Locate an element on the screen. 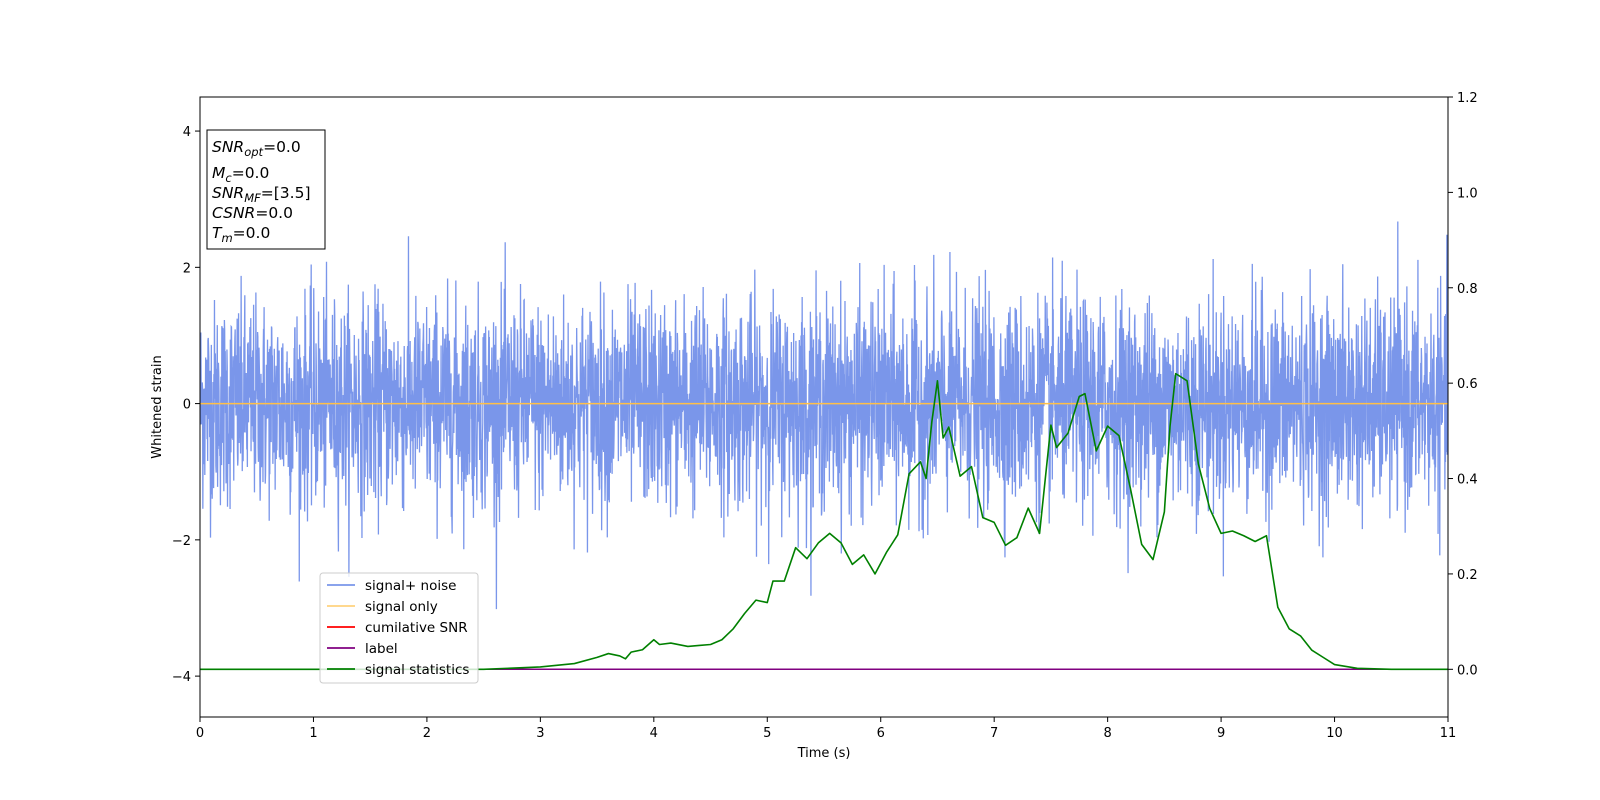 The image size is (1600, 800). legend-label: signal only is located at coordinates (401, 607).